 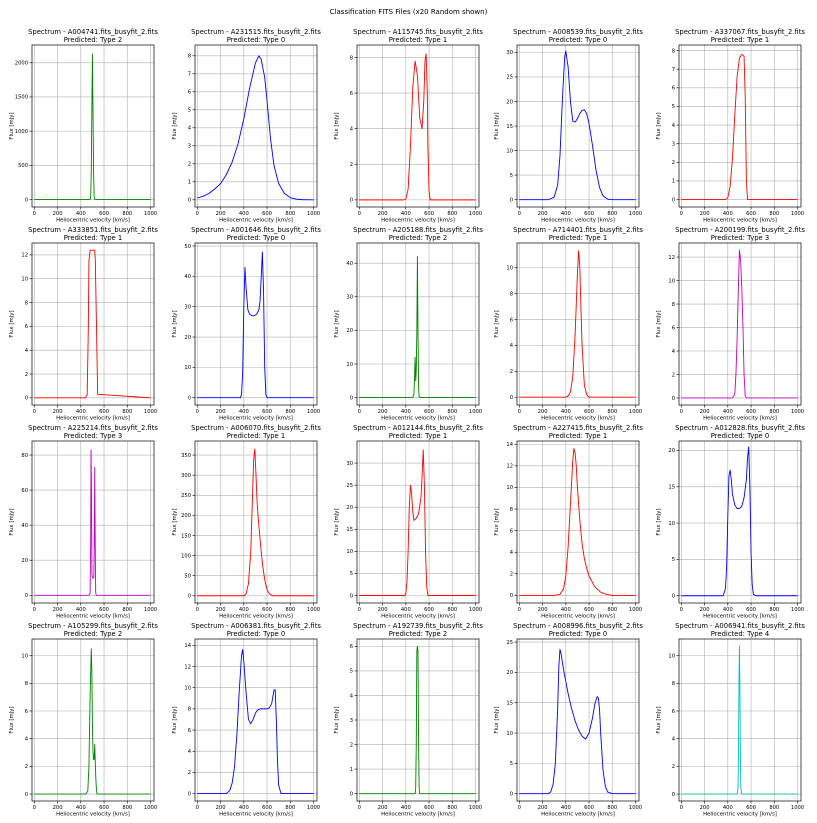 I want to click on subplot-title: Spectrum - A006070.fits_busyfit_2.fits, so click(x=256, y=428).